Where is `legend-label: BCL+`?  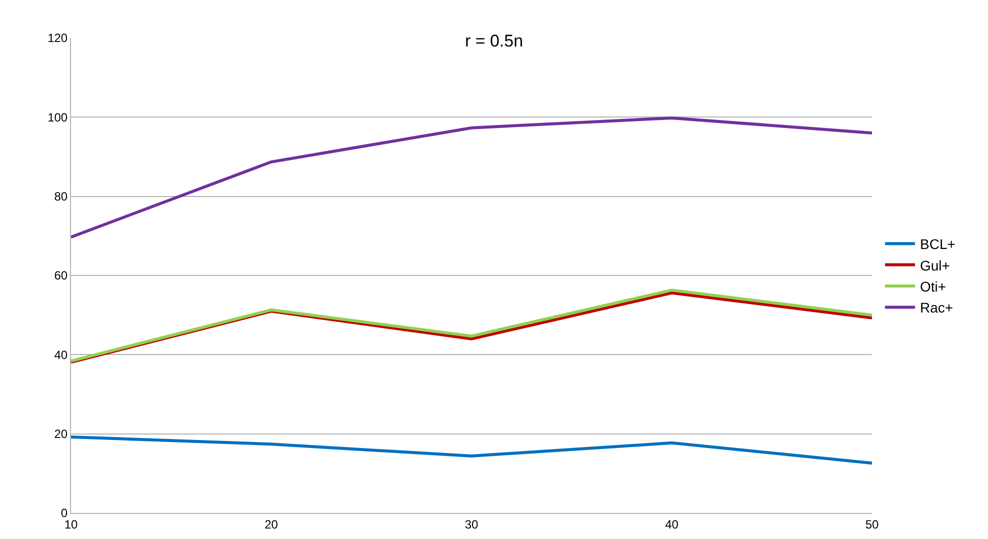 legend-label: BCL+ is located at coordinates (938, 244).